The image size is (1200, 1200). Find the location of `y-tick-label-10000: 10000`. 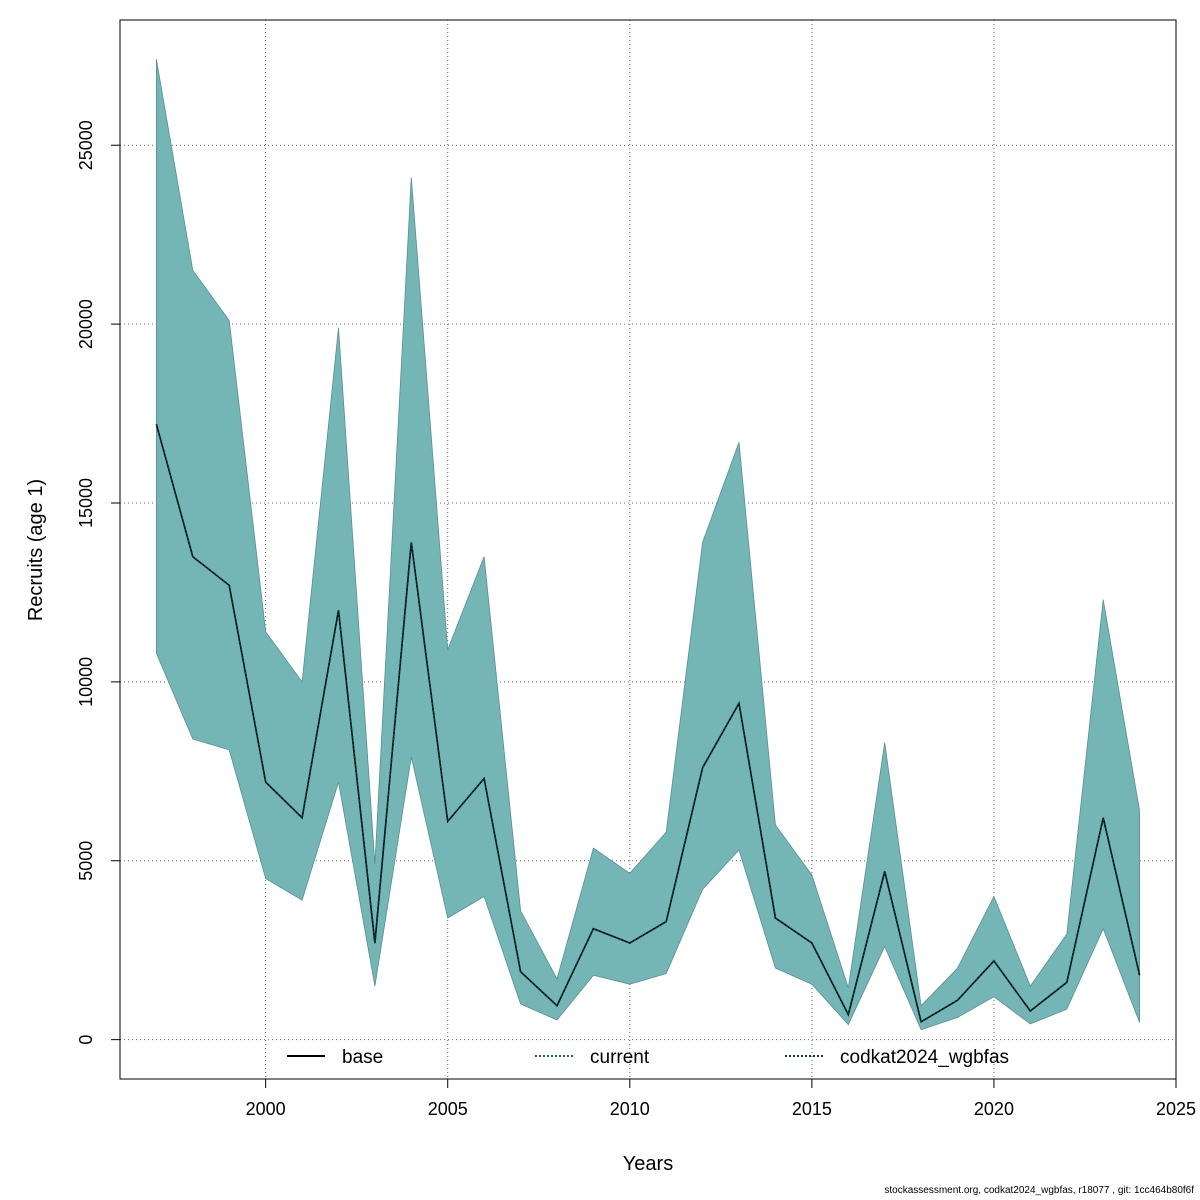

y-tick-label-10000: 10000 is located at coordinates (86, 682).